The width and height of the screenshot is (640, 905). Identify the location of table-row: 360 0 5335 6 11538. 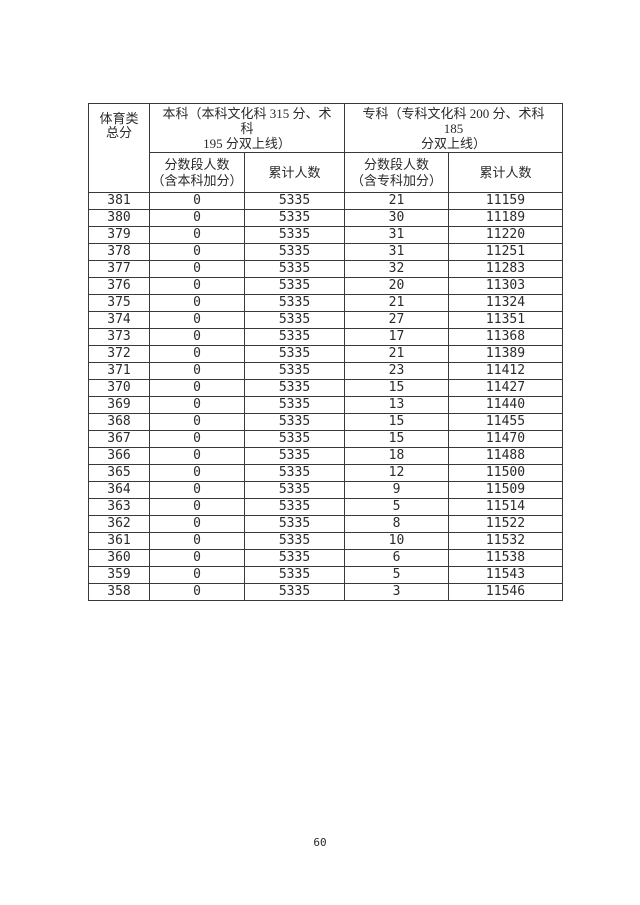
(325, 558).